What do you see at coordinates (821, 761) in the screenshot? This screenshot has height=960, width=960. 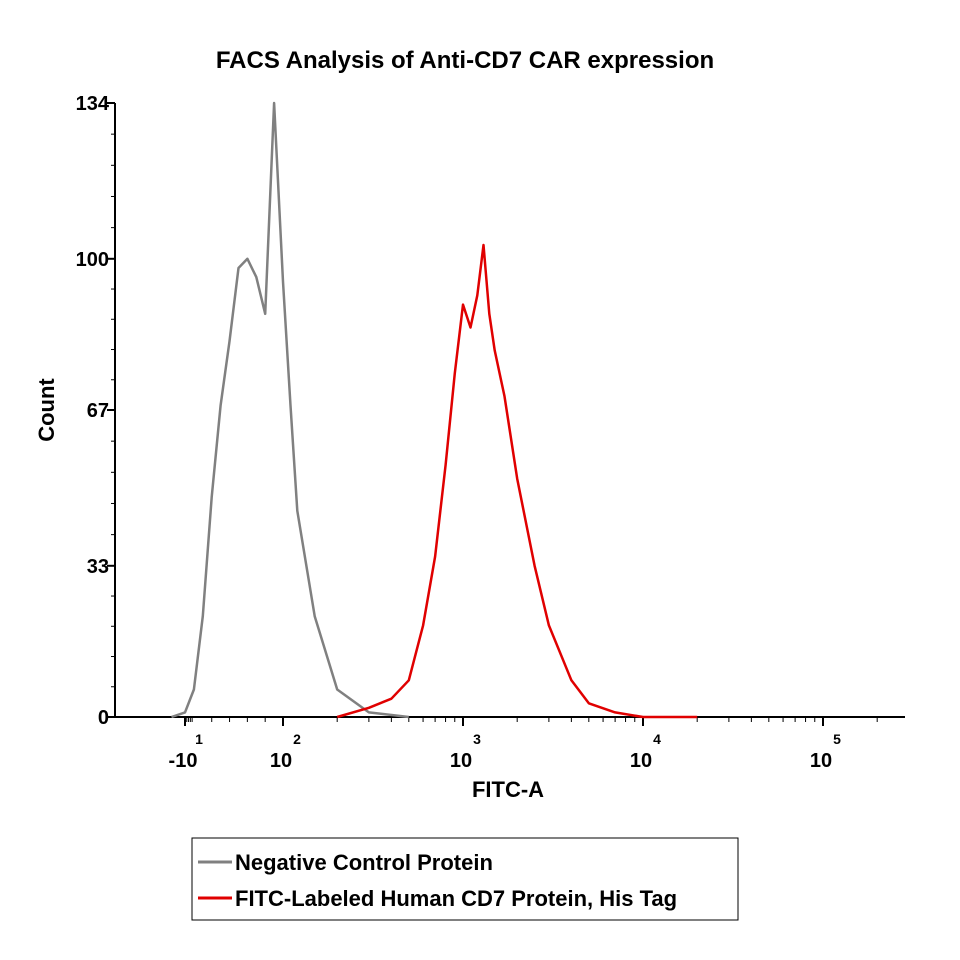 I see `x-tick-label-4: 10` at bounding box center [821, 761].